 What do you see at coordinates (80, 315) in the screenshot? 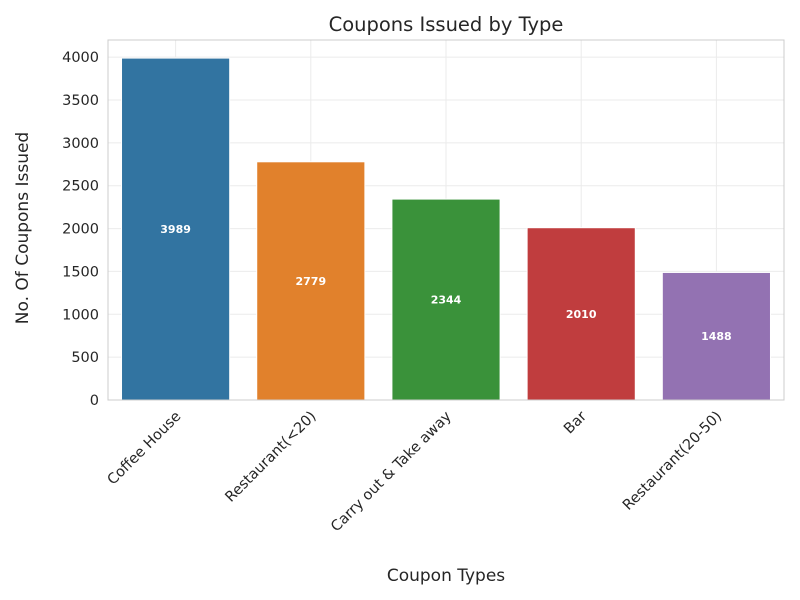
I see `y-tick-label: 1000` at bounding box center [80, 315].